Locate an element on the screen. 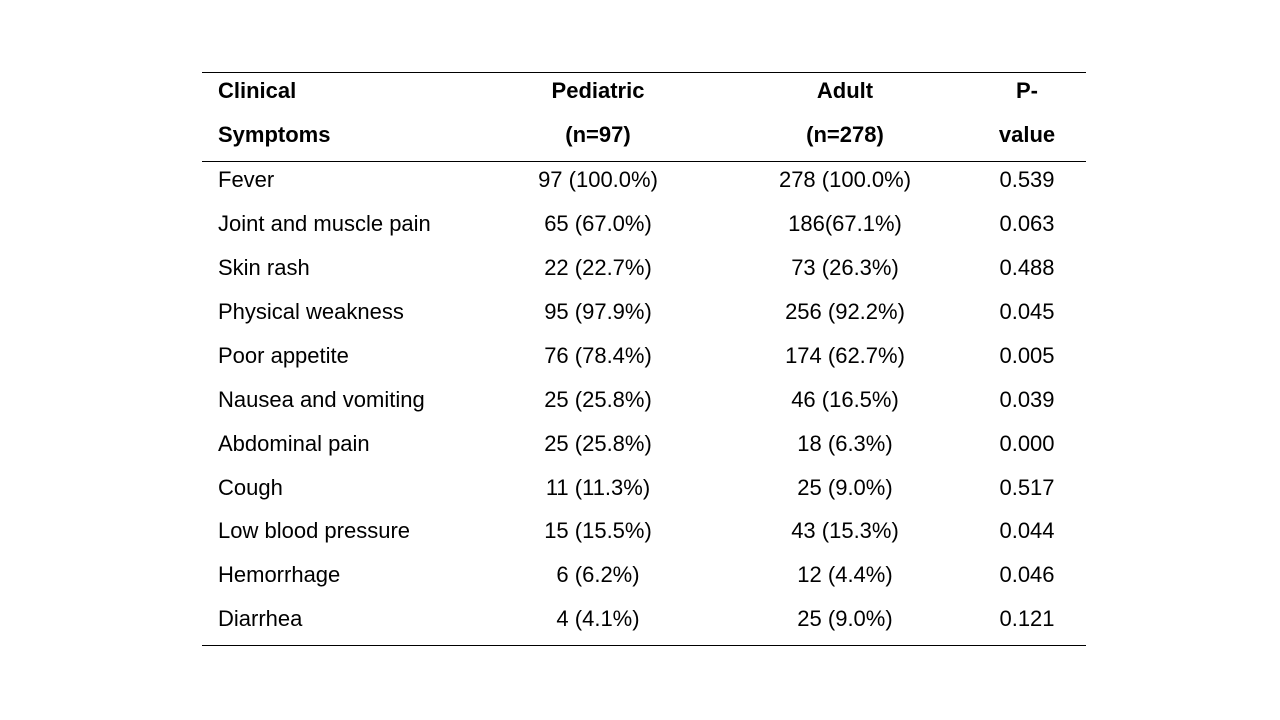 This screenshot has height=720, width=1280. pediatric-cell: 22 (22.7%) is located at coordinates (598, 267).